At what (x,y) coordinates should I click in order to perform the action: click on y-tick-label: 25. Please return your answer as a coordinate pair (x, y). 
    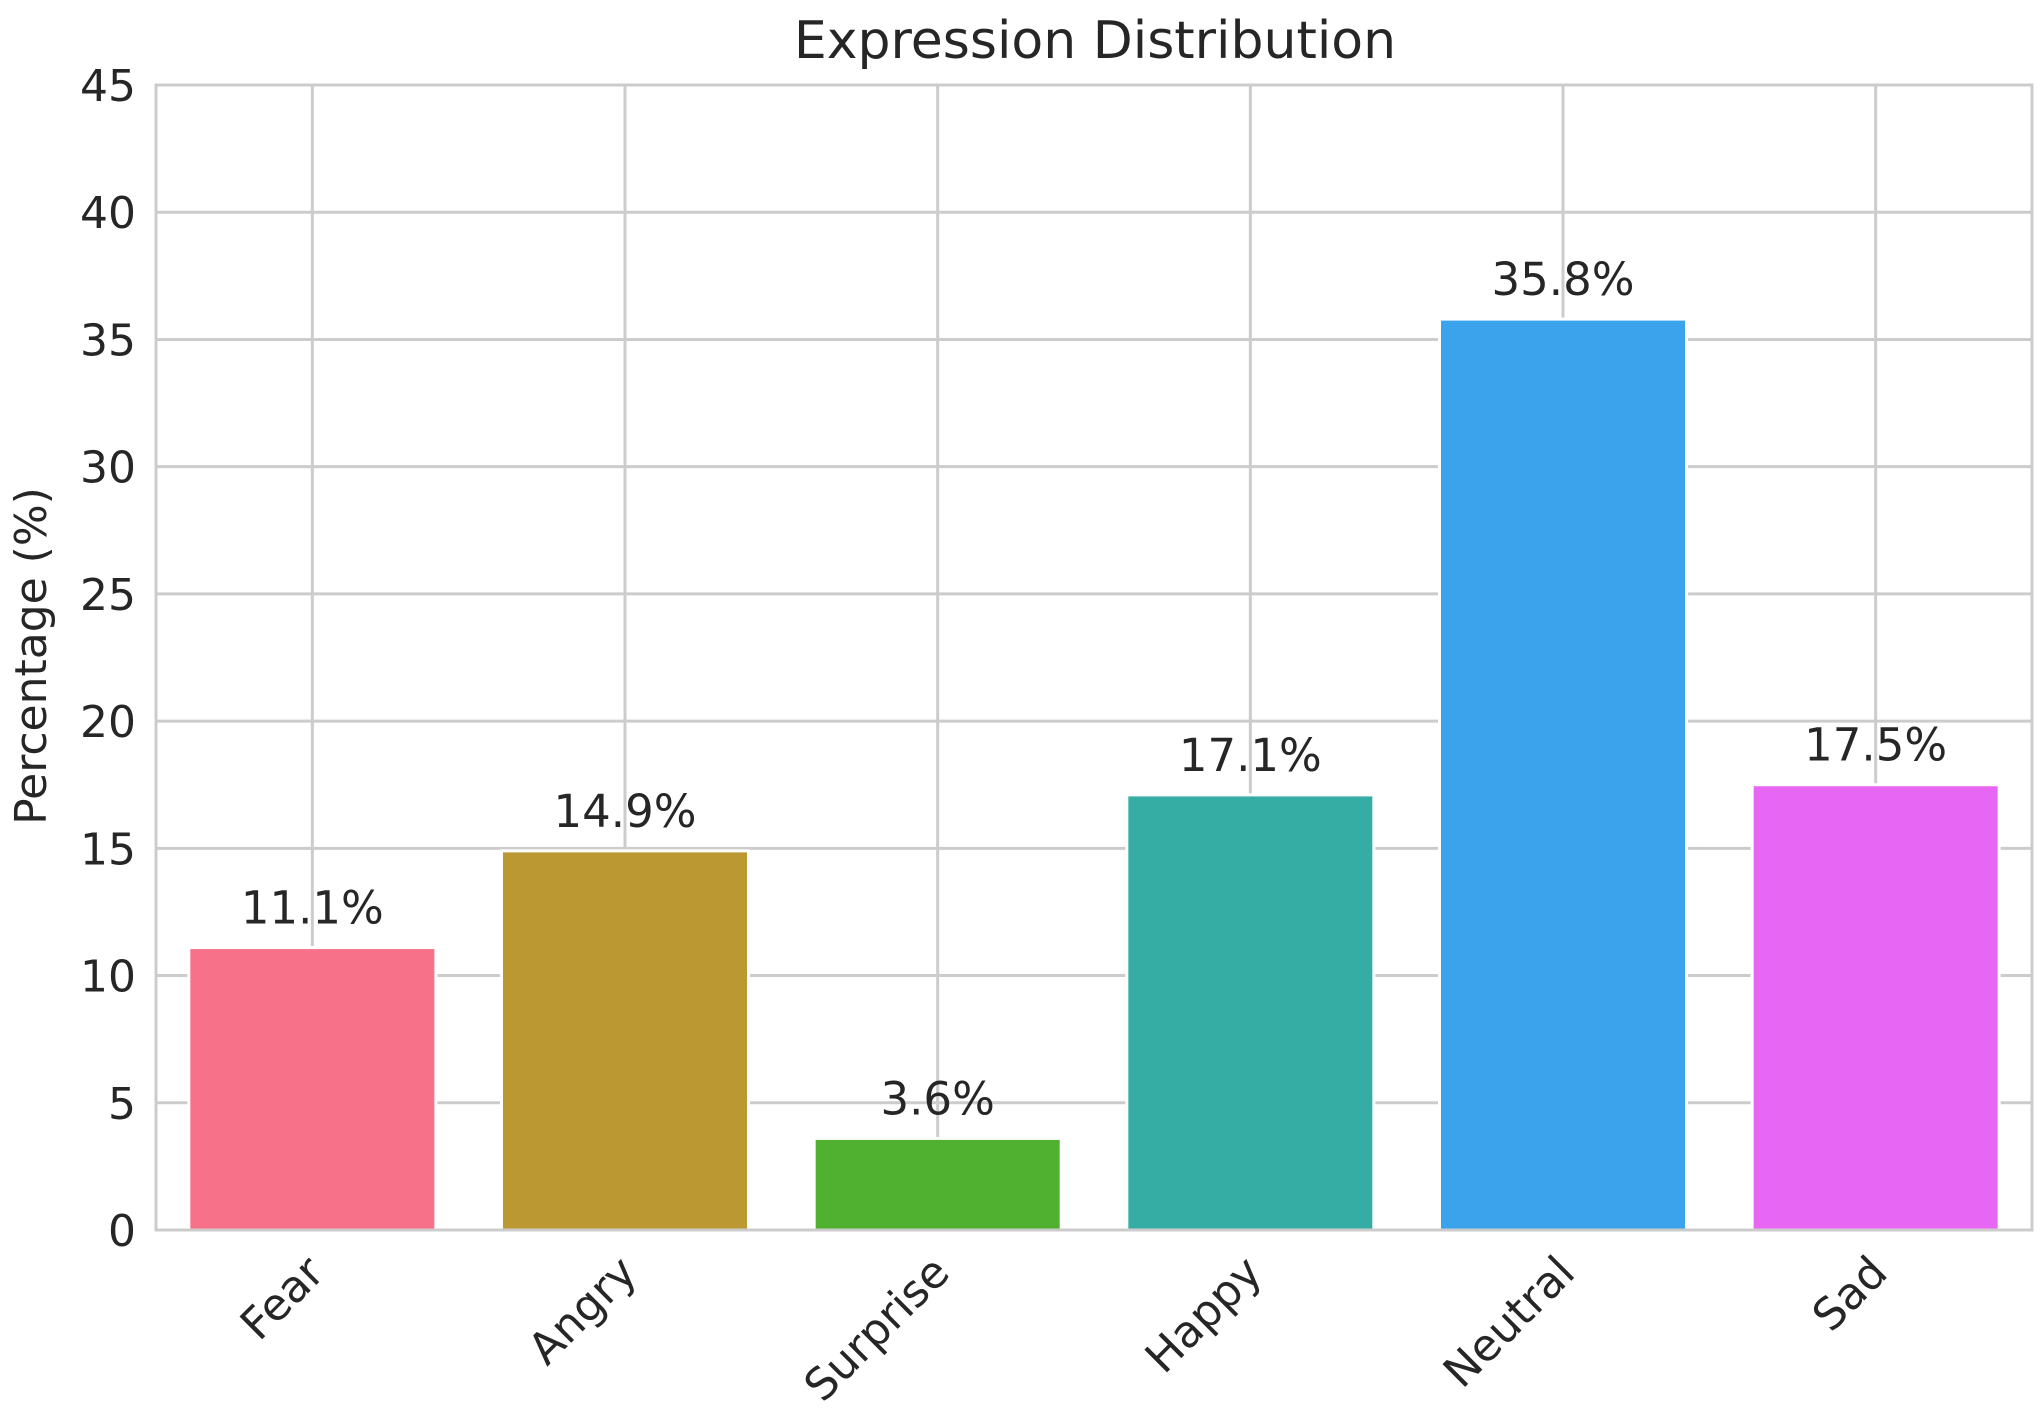
    Looking at the image, I should click on (108, 595).